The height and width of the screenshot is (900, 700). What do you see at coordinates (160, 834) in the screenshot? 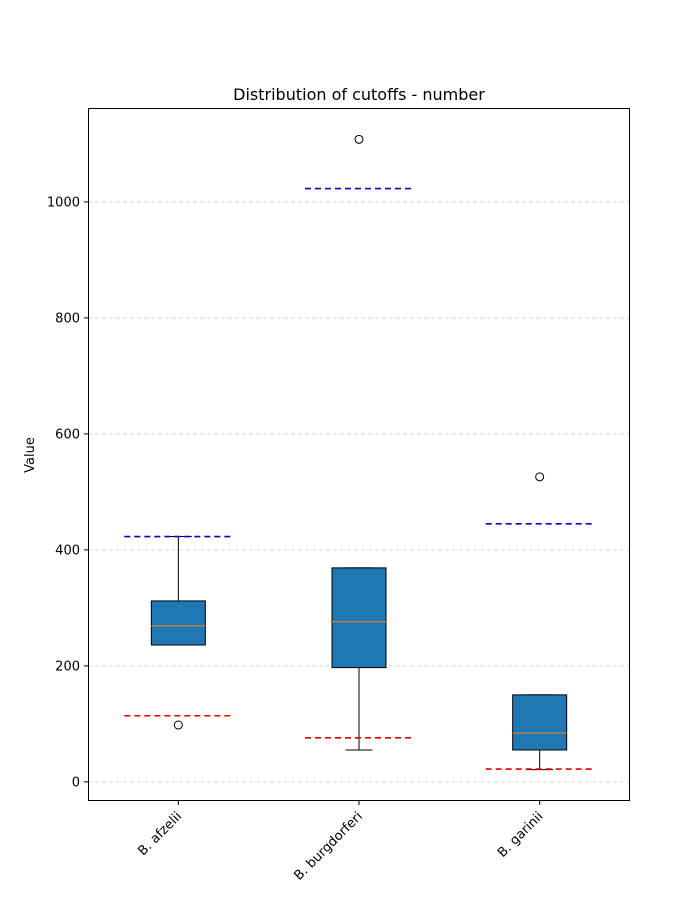
I see `x-tick-label: B. afzelii` at bounding box center [160, 834].